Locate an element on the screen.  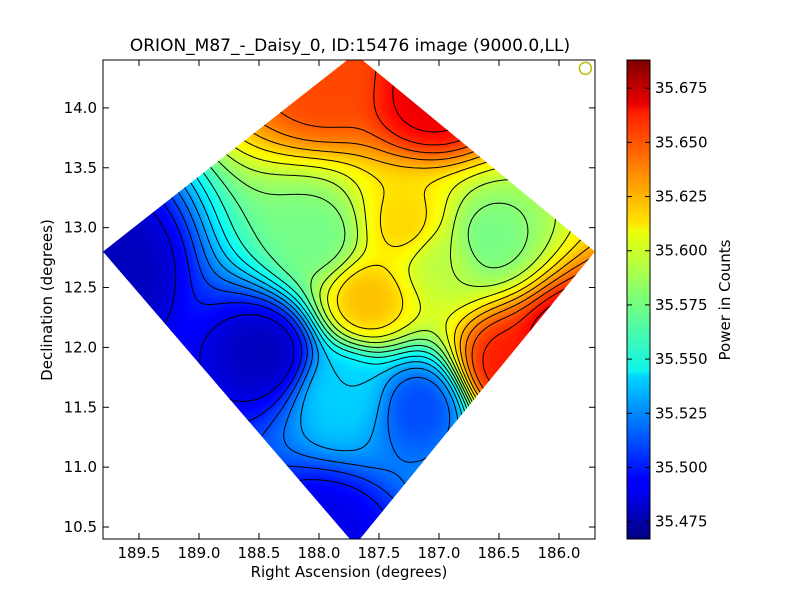
y-axis-label: Declination (degrees) is located at coordinates (47, 300).